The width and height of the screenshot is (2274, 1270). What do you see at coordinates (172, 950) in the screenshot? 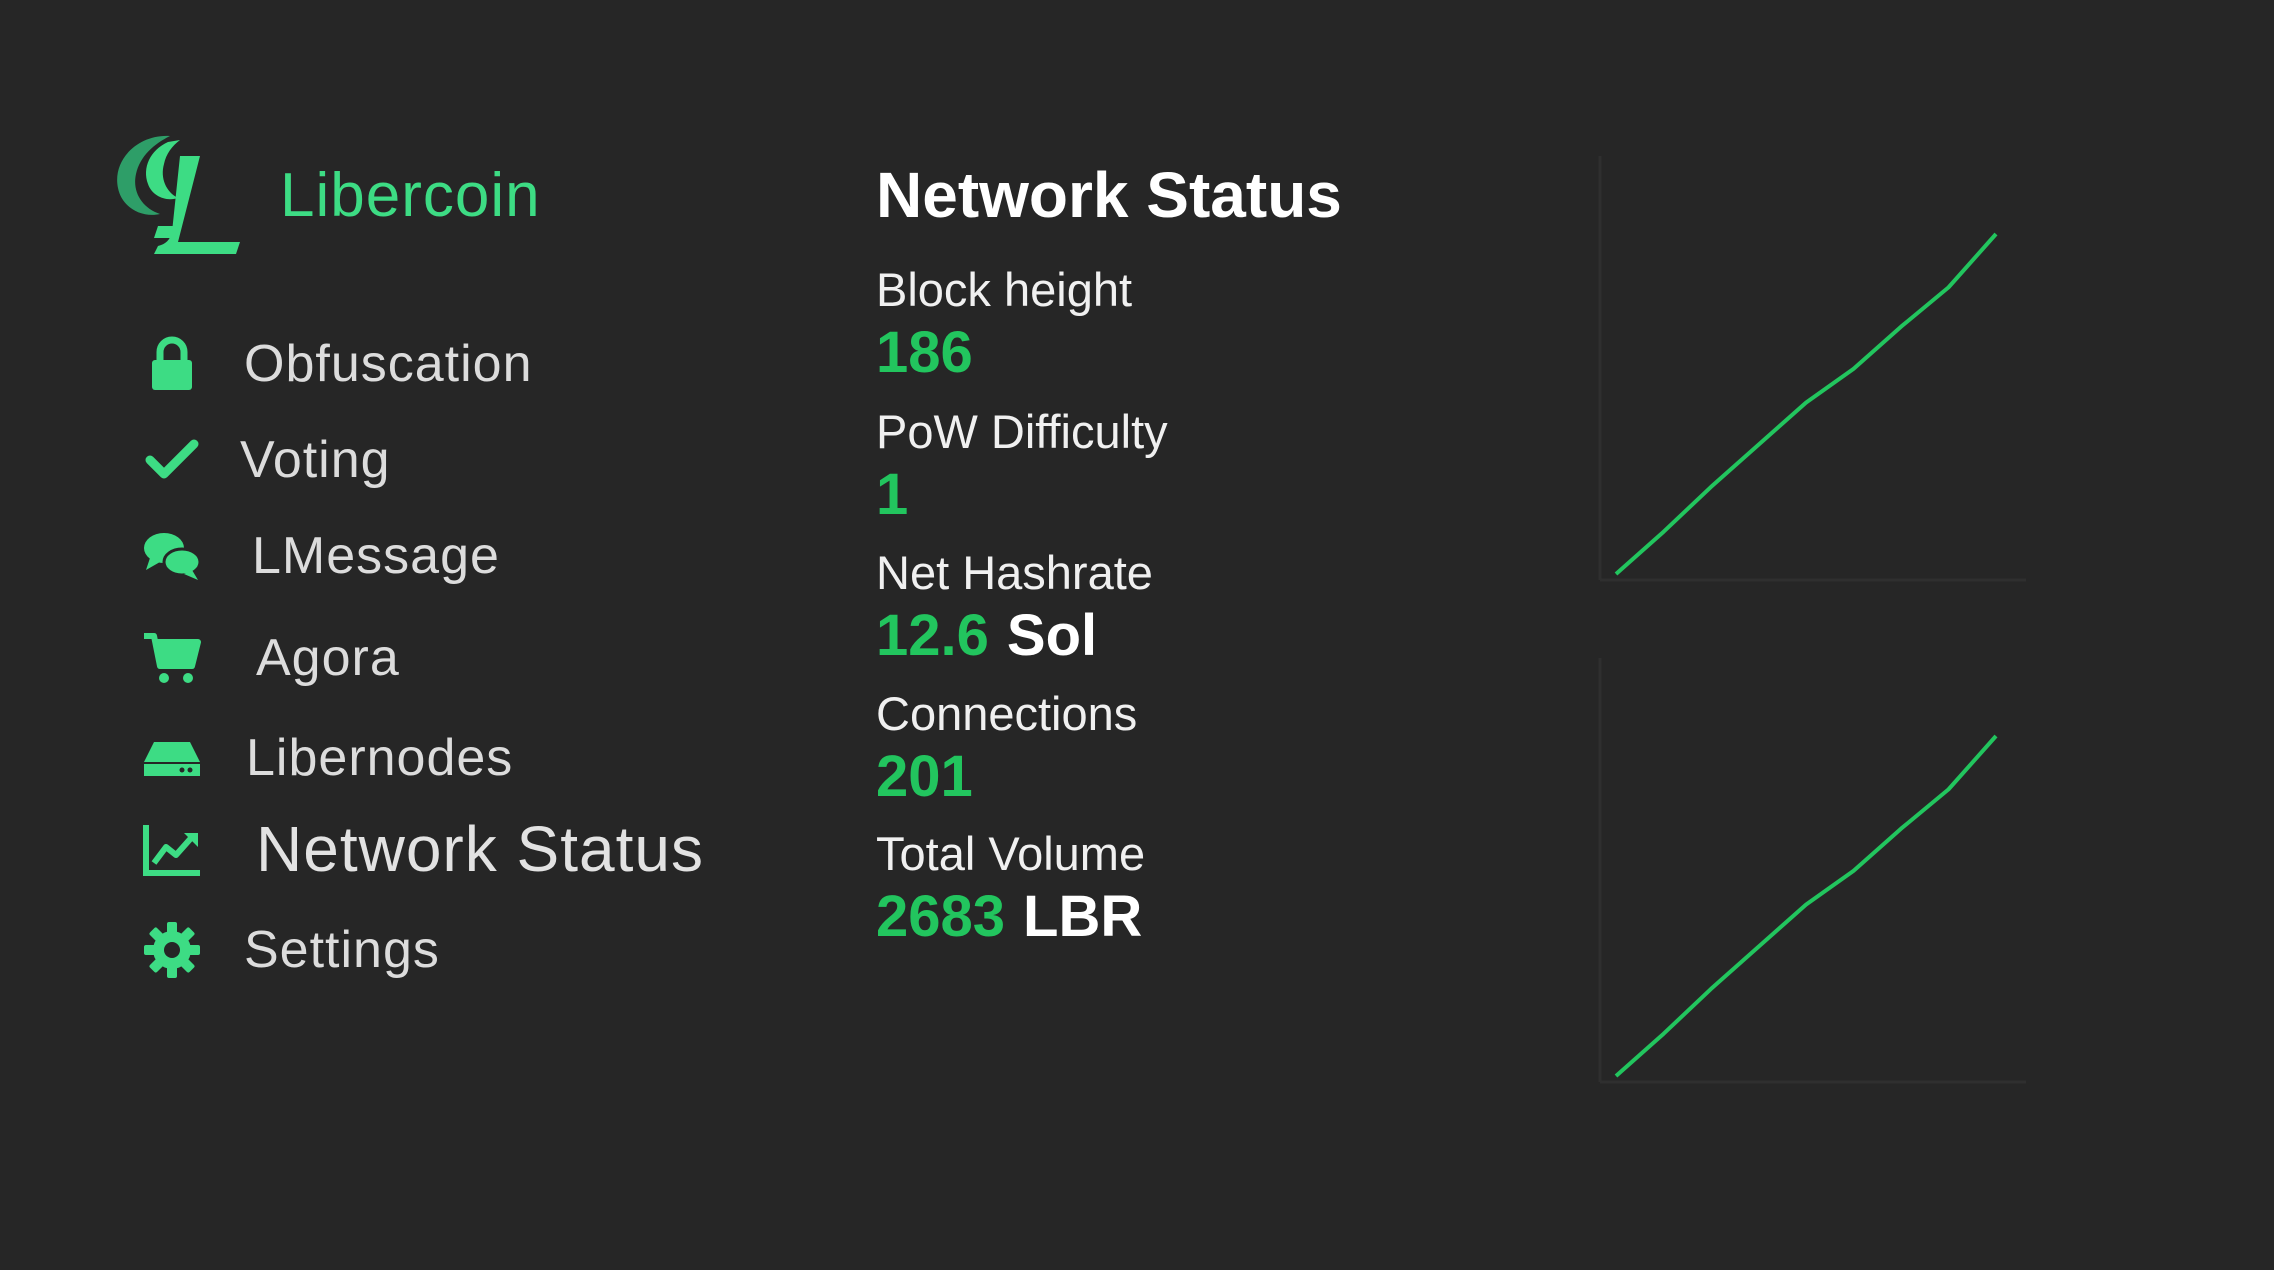
I see `gear-icon` at bounding box center [172, 950].